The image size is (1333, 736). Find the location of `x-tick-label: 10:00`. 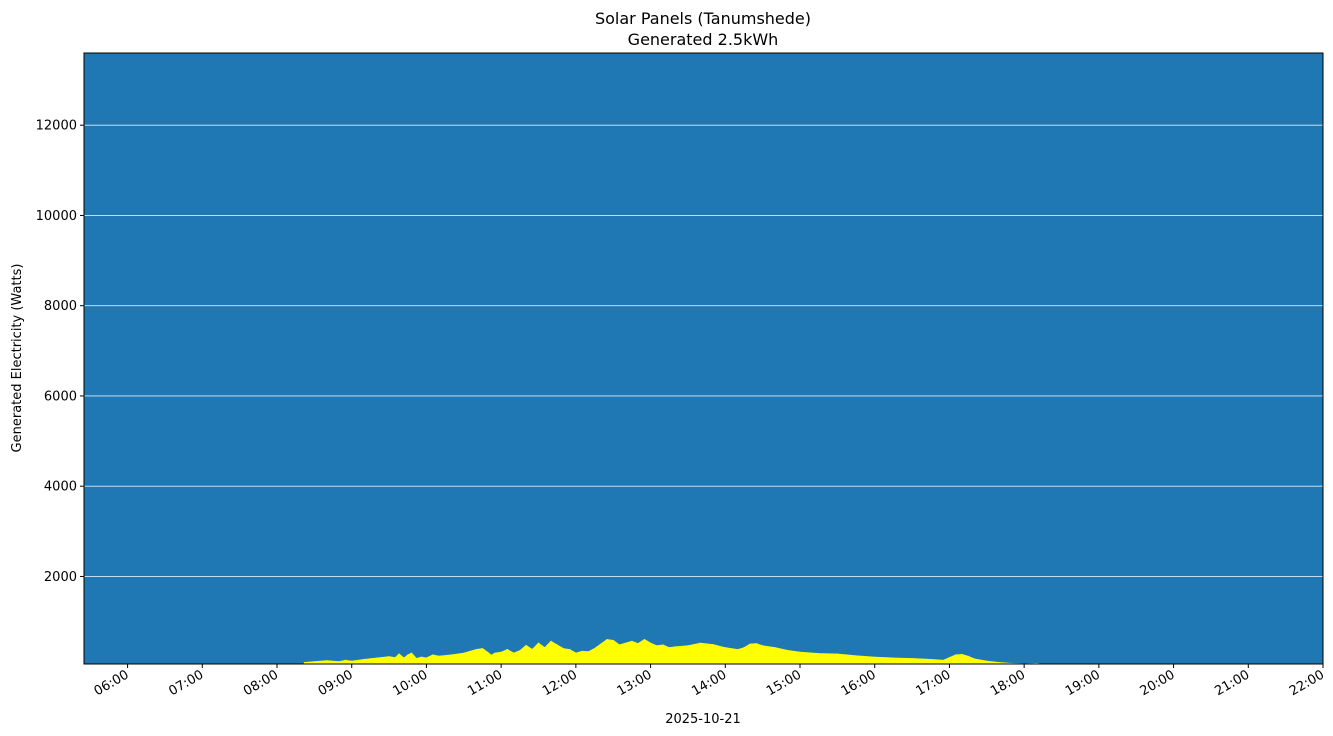

x-tick-label: 10:00 is located at coordinates (410, 683).